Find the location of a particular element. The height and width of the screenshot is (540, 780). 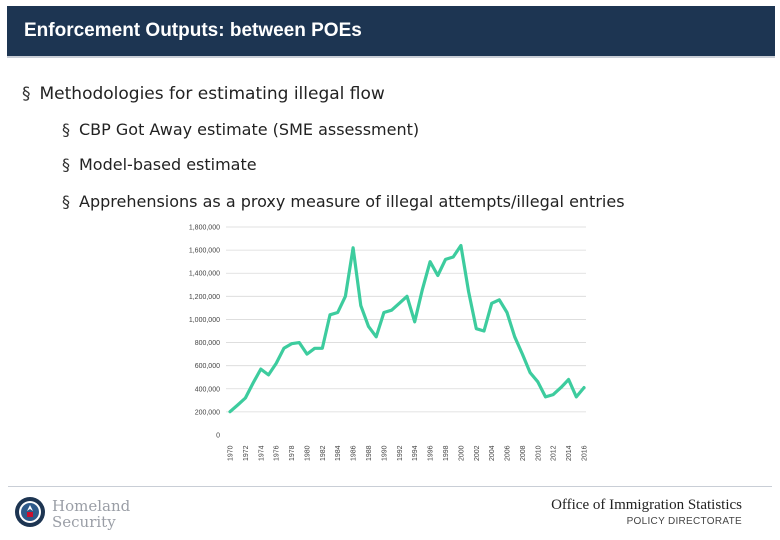

x-tick-label: 1992 is located at coordinates (400, 453).